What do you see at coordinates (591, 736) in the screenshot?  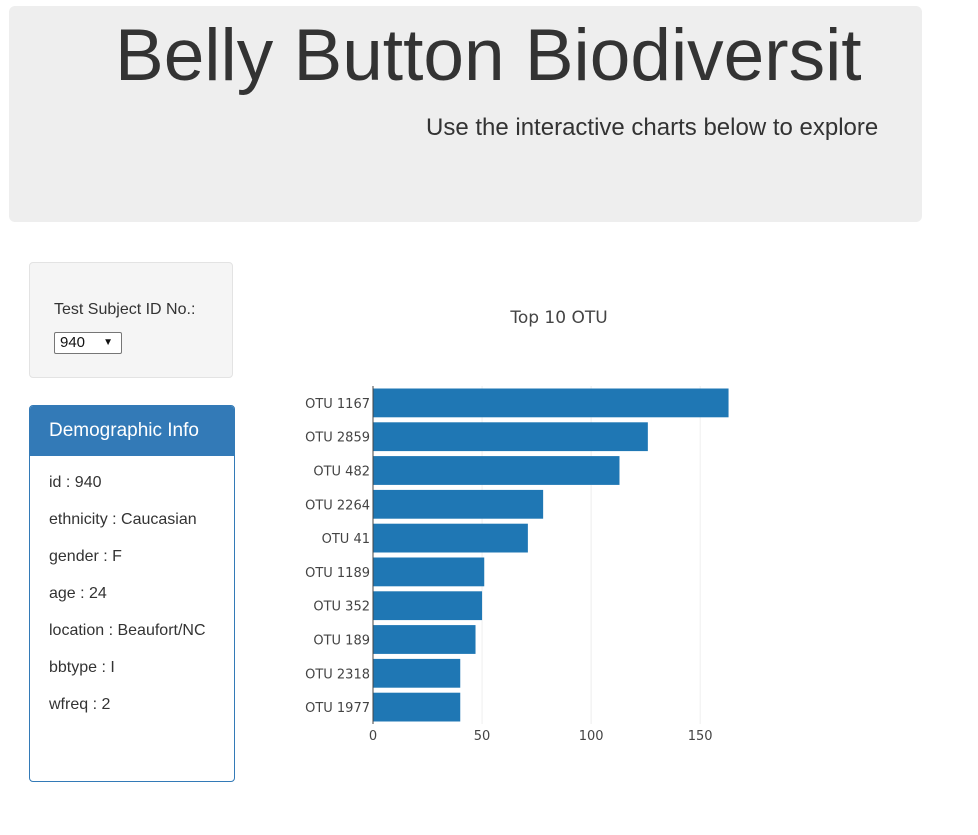 I see `x-tick-label-2: 100` at bounding box center [591, 736].